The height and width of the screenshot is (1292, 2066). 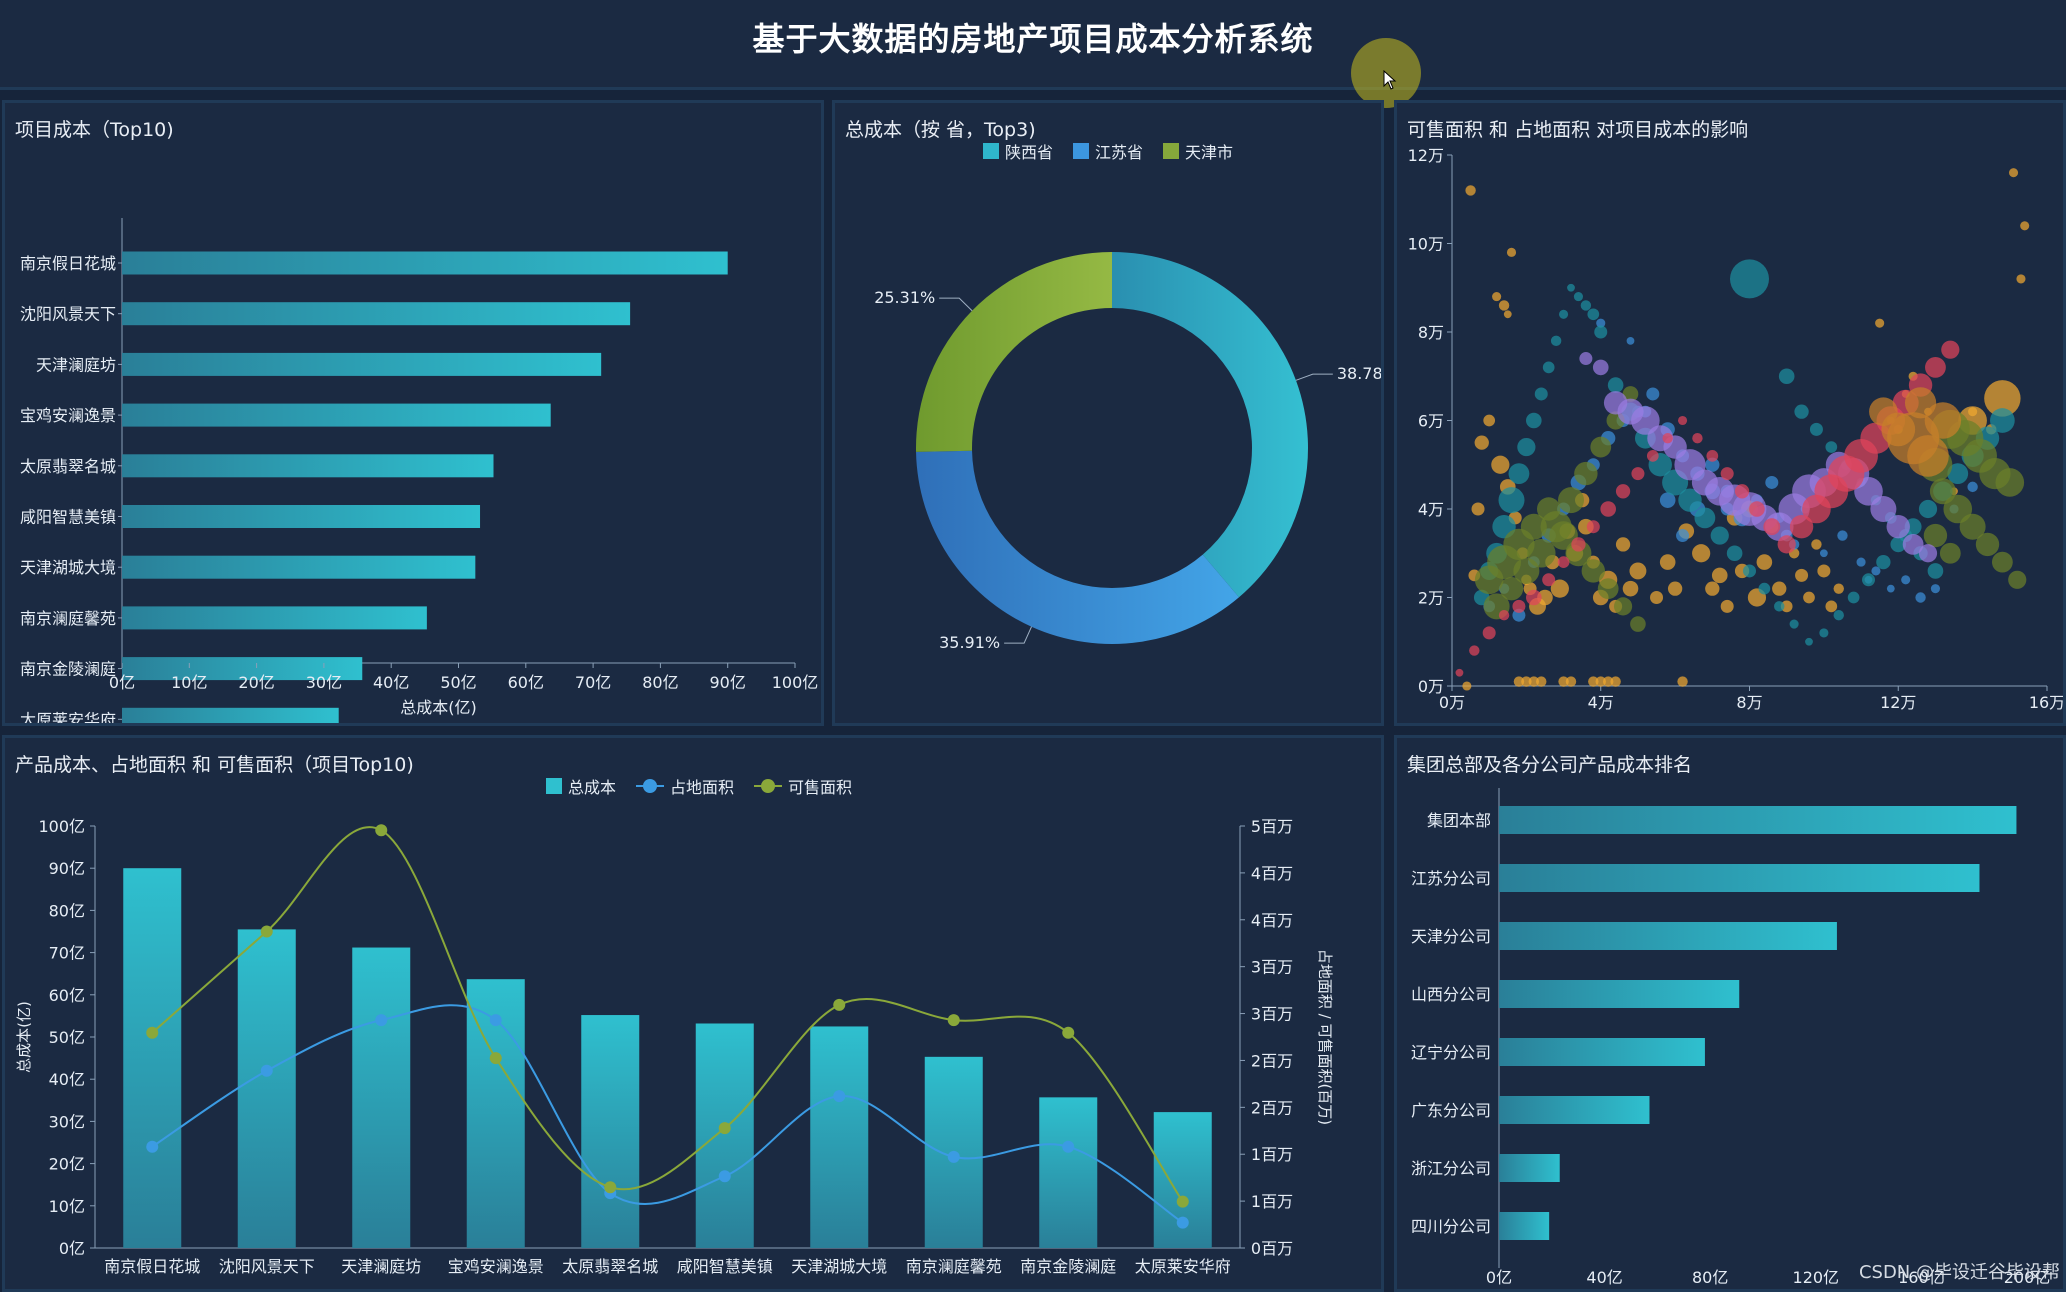 What do you see at coordinates (67, 910) in the screenshot?
I see `y-tick-label: 80亿` at bounding box center [67, 910].